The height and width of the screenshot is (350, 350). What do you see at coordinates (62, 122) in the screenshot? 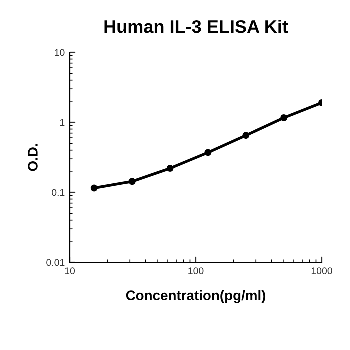
I see `y-tick-label: 1` at bounding box center [62, 122].